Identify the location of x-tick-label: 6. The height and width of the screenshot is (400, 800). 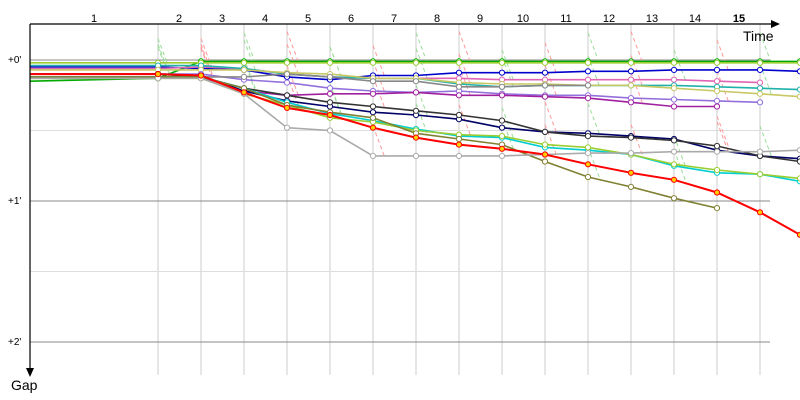
(351, 19).